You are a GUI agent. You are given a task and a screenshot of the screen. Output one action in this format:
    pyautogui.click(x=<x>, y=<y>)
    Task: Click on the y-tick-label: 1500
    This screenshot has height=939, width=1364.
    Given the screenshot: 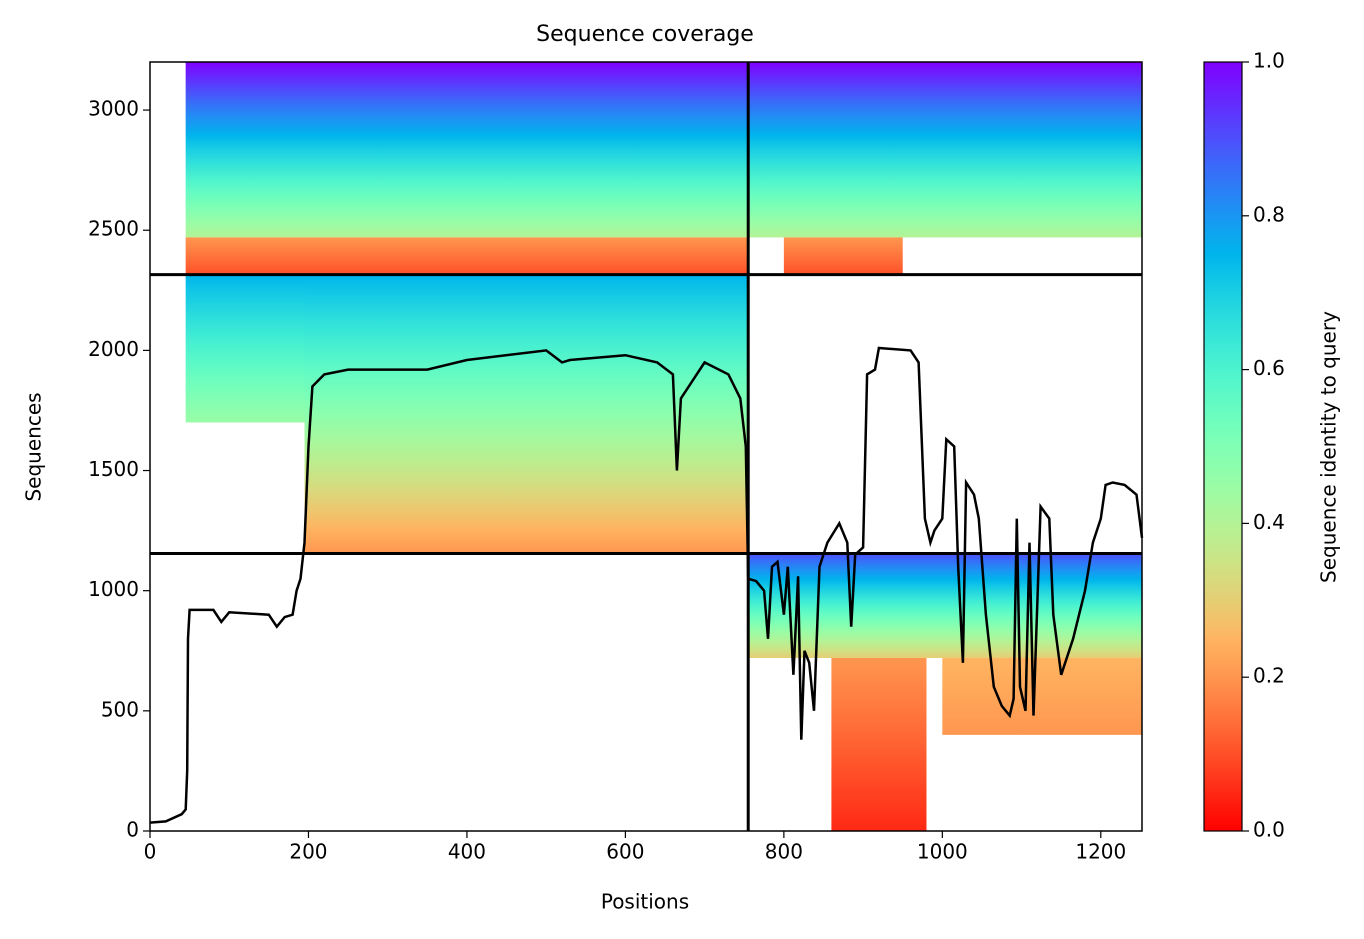 What is the action you would take?
    pyautogui.click(x=113, y=469)
    